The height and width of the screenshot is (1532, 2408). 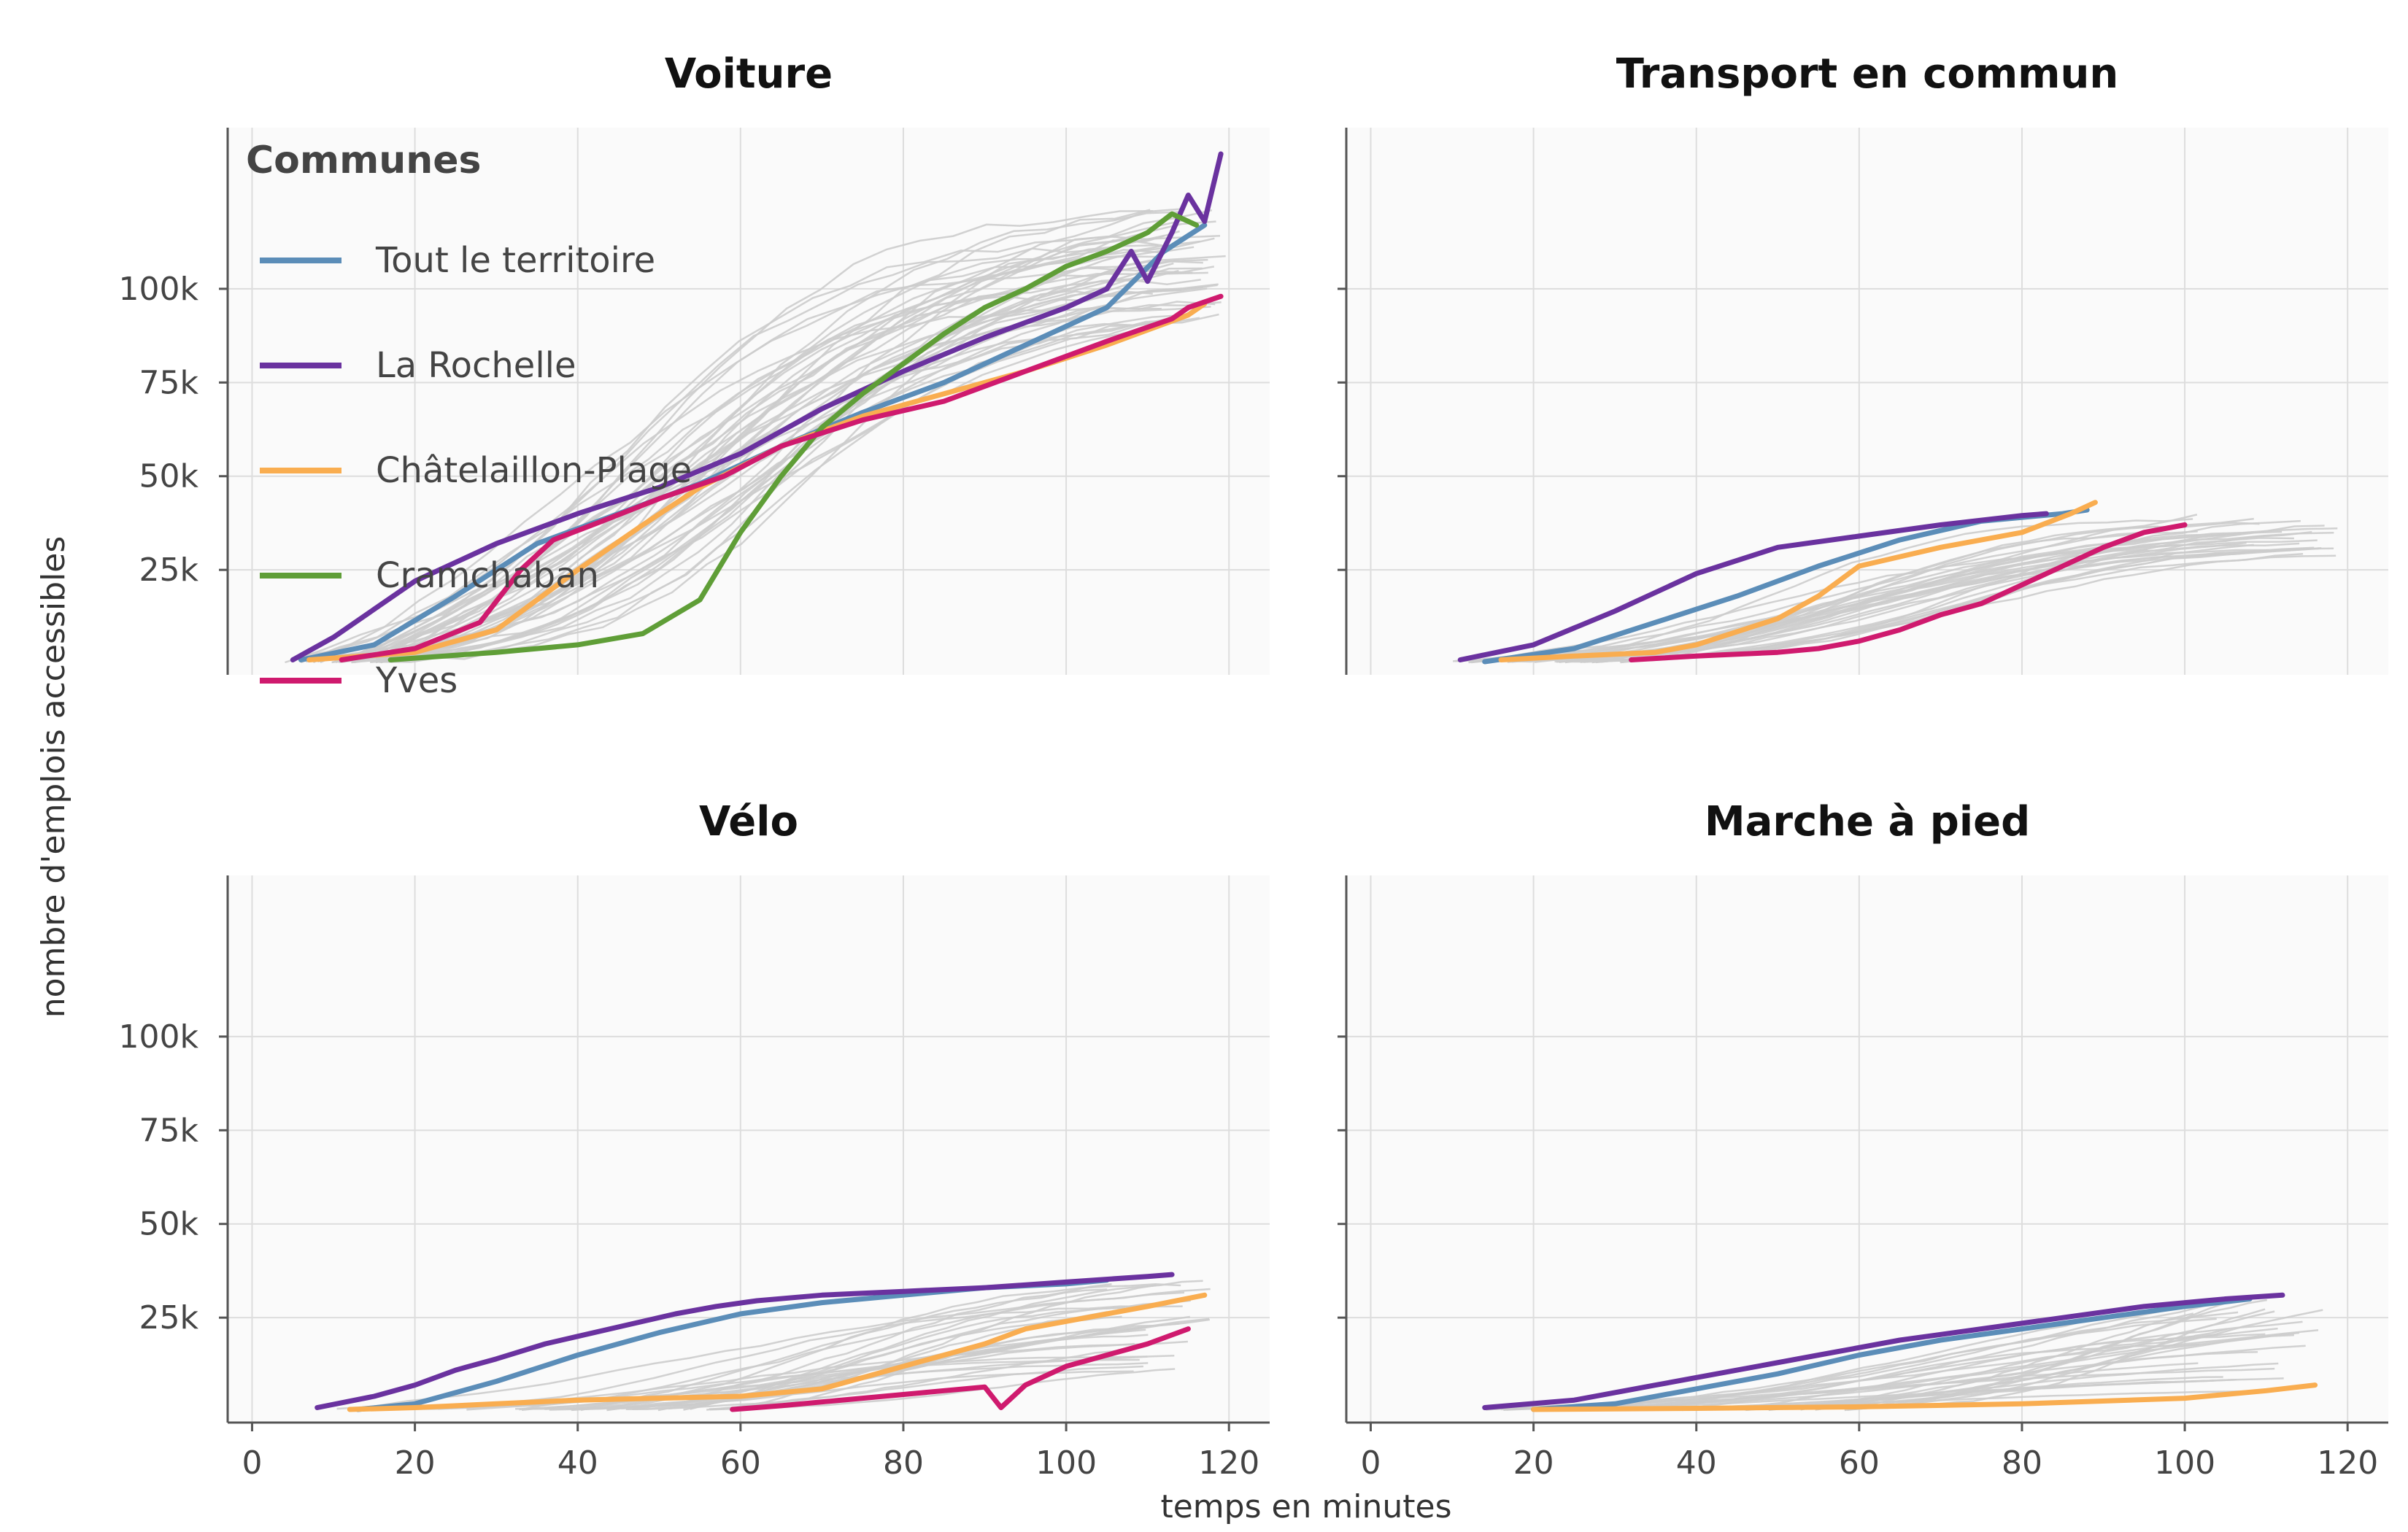 I want to click on panel-title: Voiture, so click(x=749, y=74).